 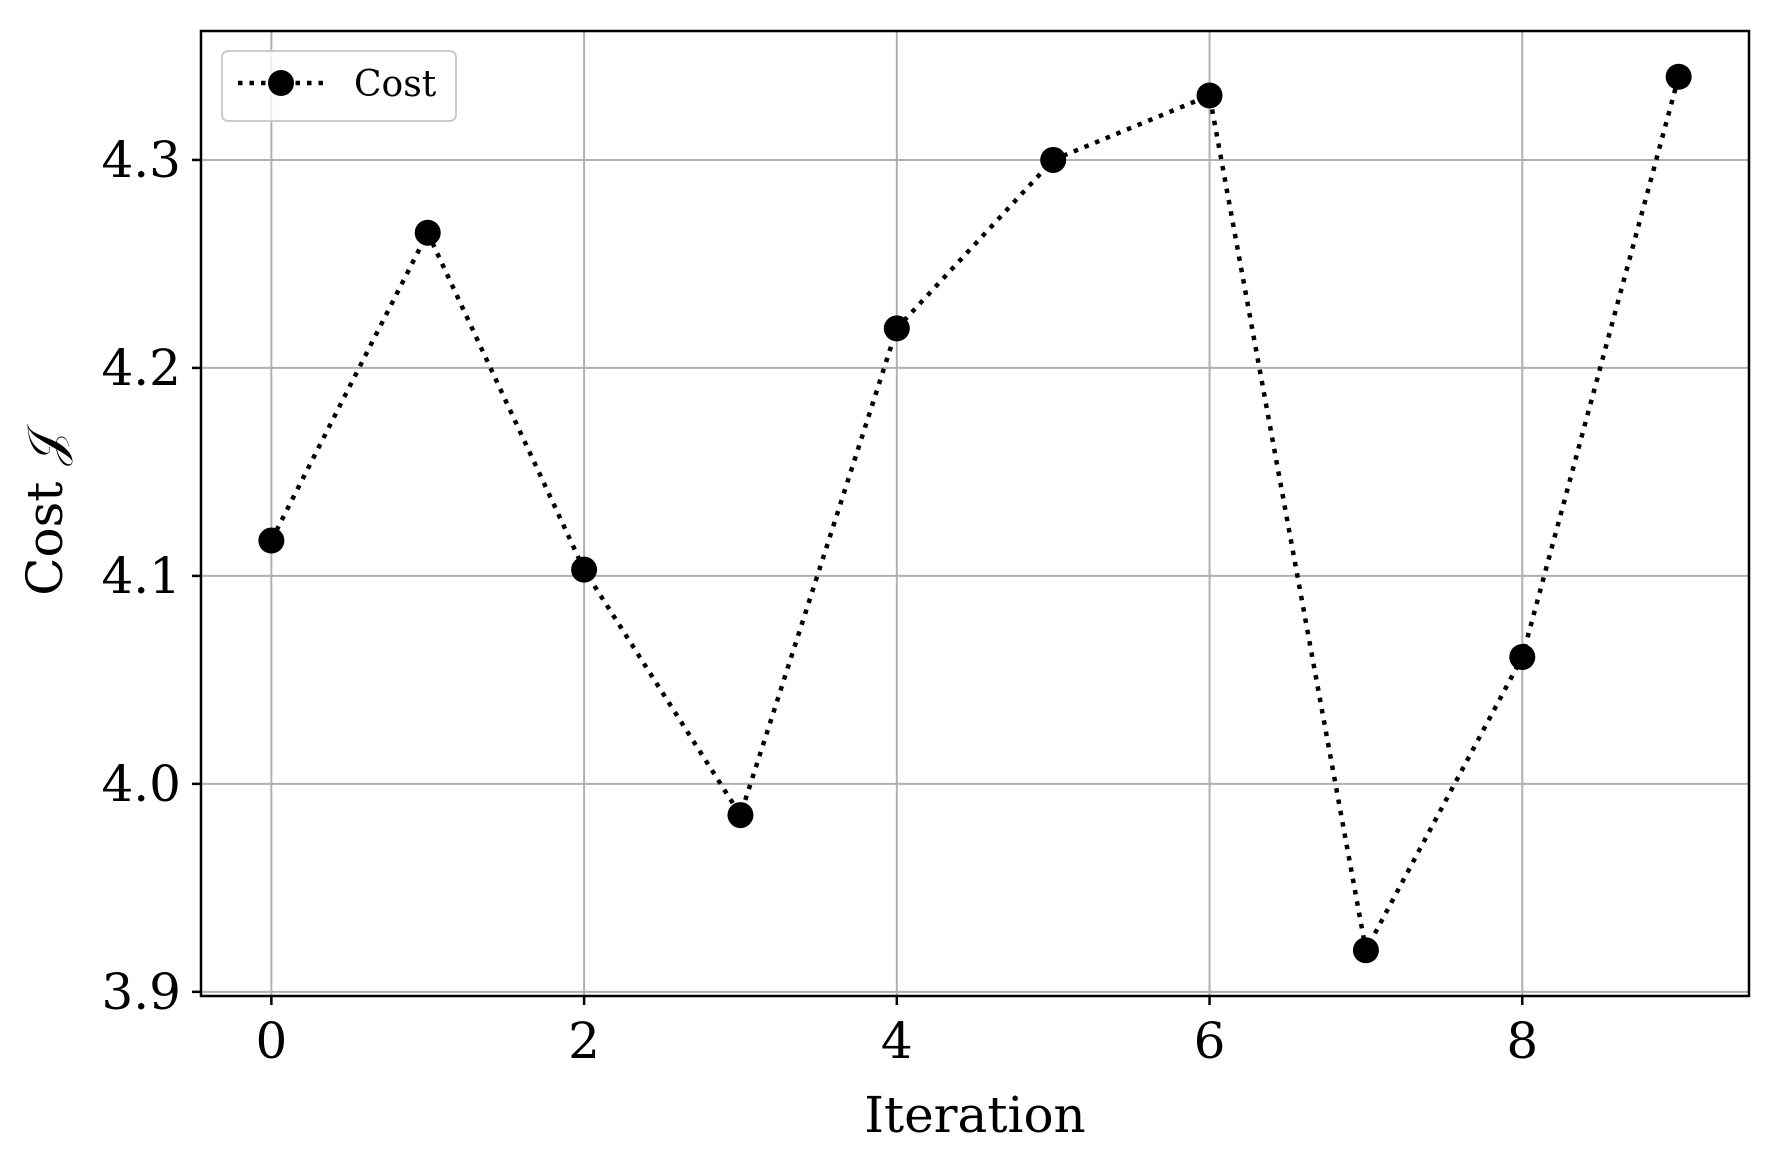 What do you see at coordinates (395, 84) in the screenshot?
I see `legend-label: Cost` at bounding box center [395, 84].